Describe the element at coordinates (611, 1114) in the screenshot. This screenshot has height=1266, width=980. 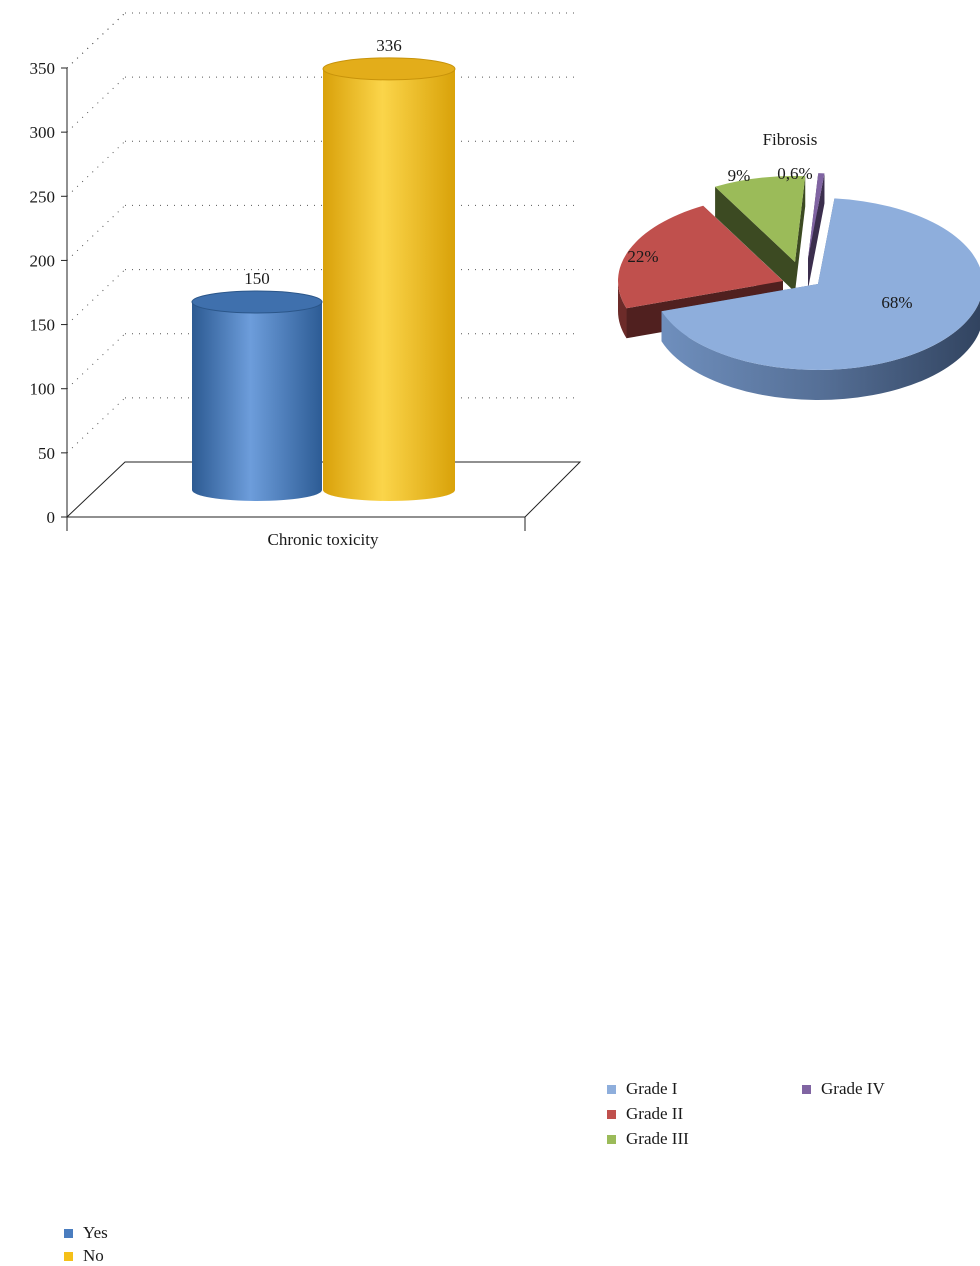
I see `legend-swatch-grade-ii` at that location.